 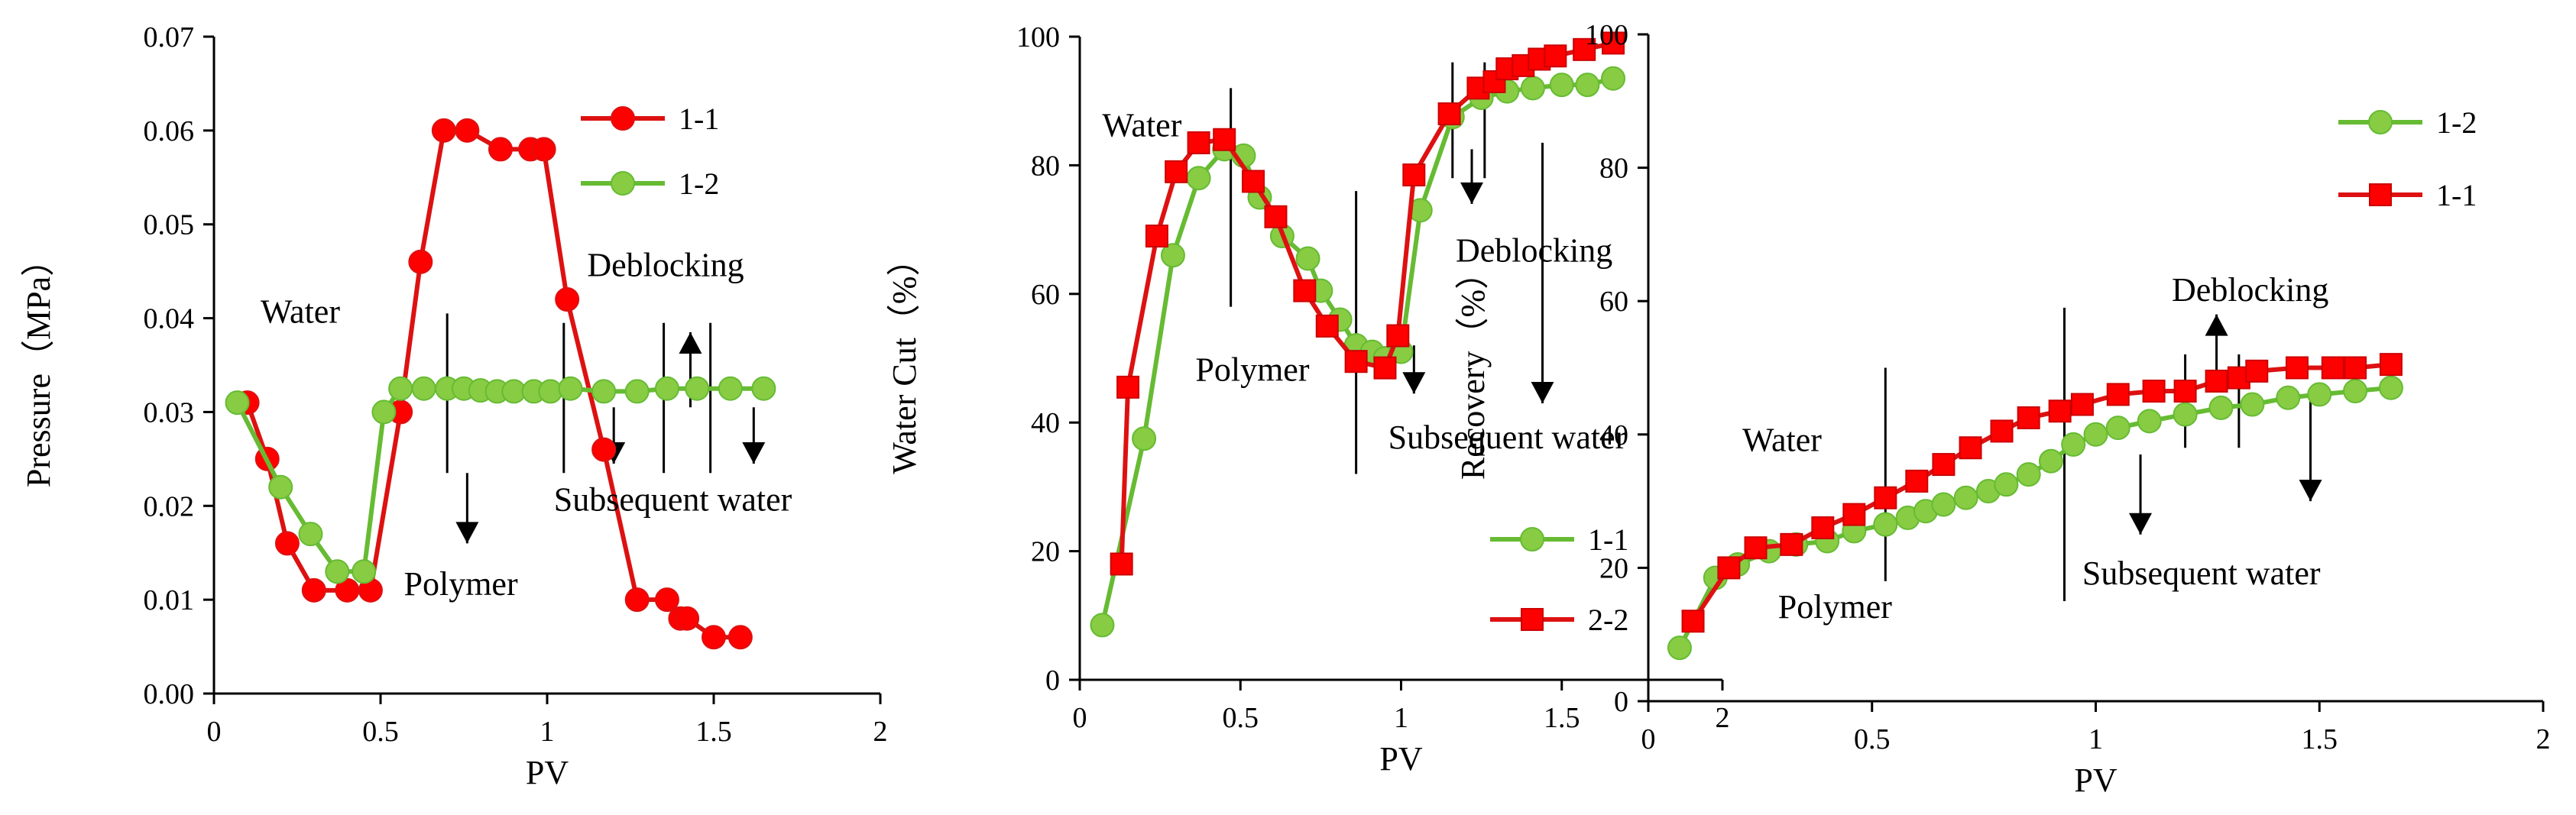 What do you see at coordinates (1835, 607) in the screenshot?
I see `annotation-label: Polymer` at bounding box center [1835, 607].